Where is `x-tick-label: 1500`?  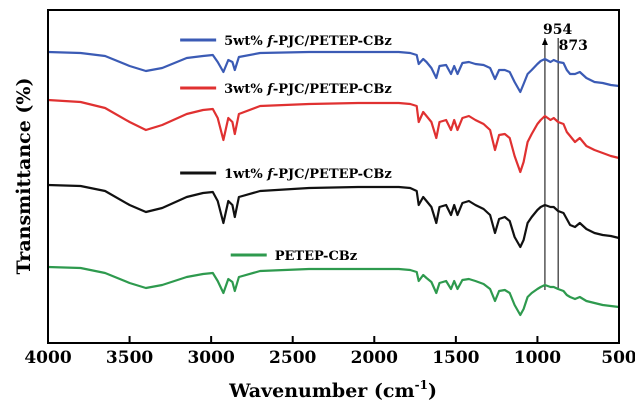
x-tick-label: 1500 is located at coordinates (455, 358).